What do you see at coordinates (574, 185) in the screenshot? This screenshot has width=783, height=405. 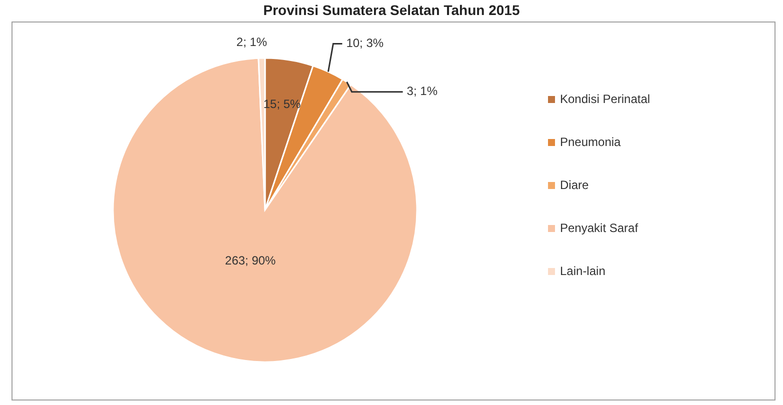 I see `legend-label: Diare` at bounding box center [574, 185].